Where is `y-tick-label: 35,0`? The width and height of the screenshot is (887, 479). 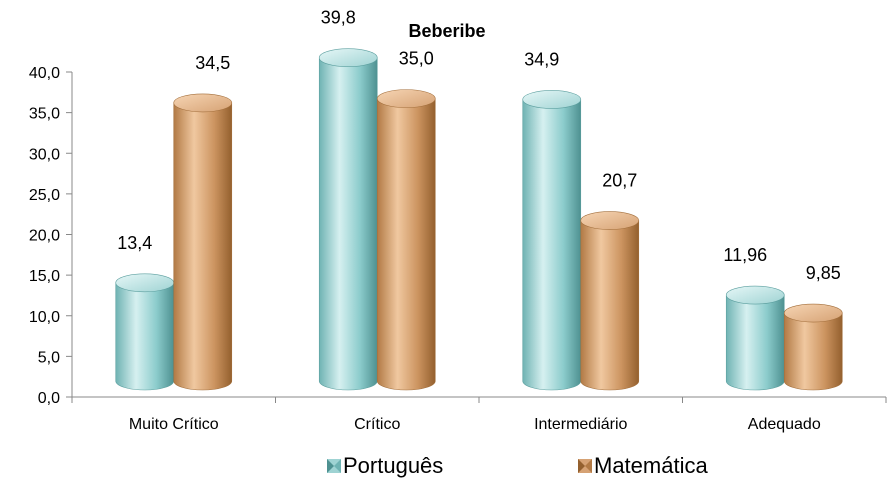
y-tick-label: 35,0 is located at coordinates (44, 114).